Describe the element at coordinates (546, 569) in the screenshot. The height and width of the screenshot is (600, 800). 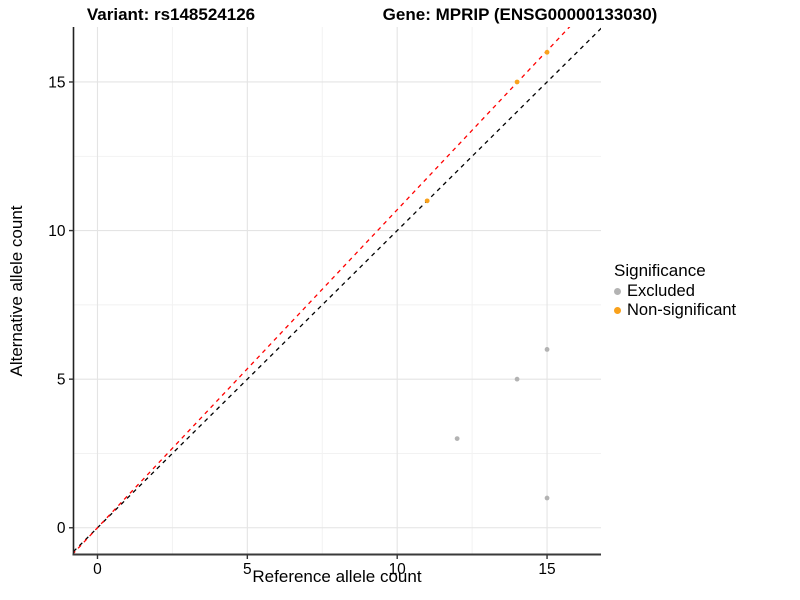
I see `x-tick-label: 15` at that location.